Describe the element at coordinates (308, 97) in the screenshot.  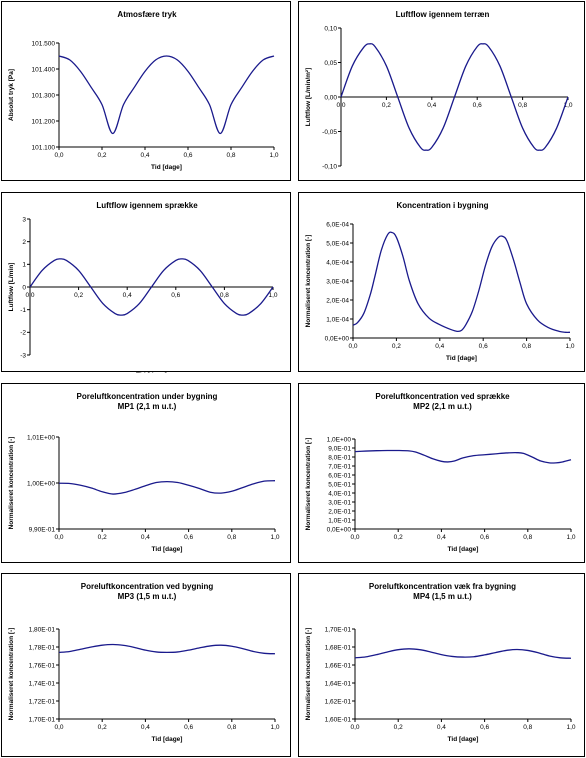
I see `y-axis-label: Luftflow [L/min/m²]` at that location.